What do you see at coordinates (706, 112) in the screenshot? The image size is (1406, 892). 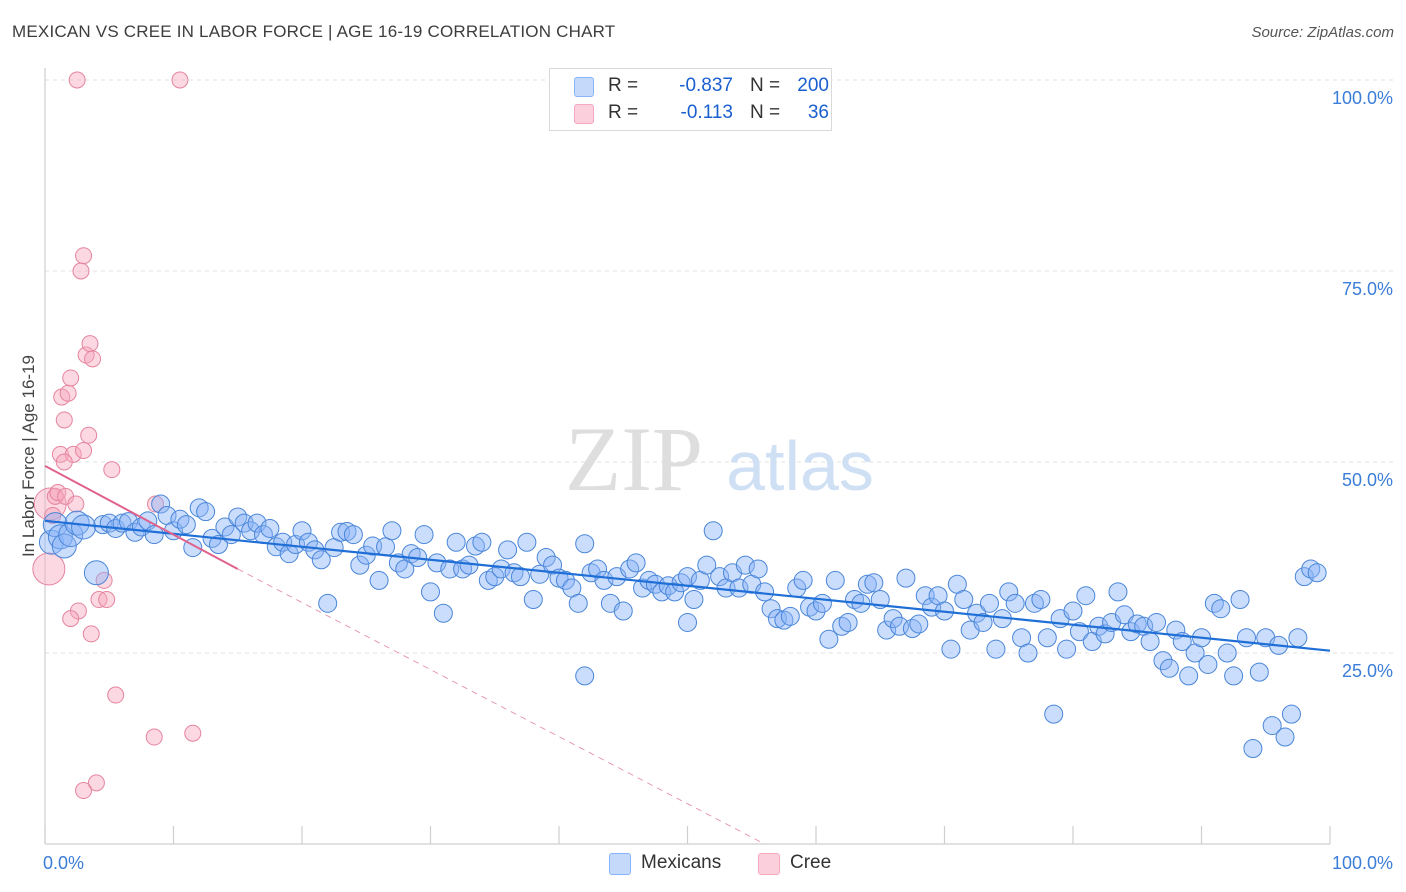 I see `legend-r-value: -0.113` at bounding box center [706, 112].